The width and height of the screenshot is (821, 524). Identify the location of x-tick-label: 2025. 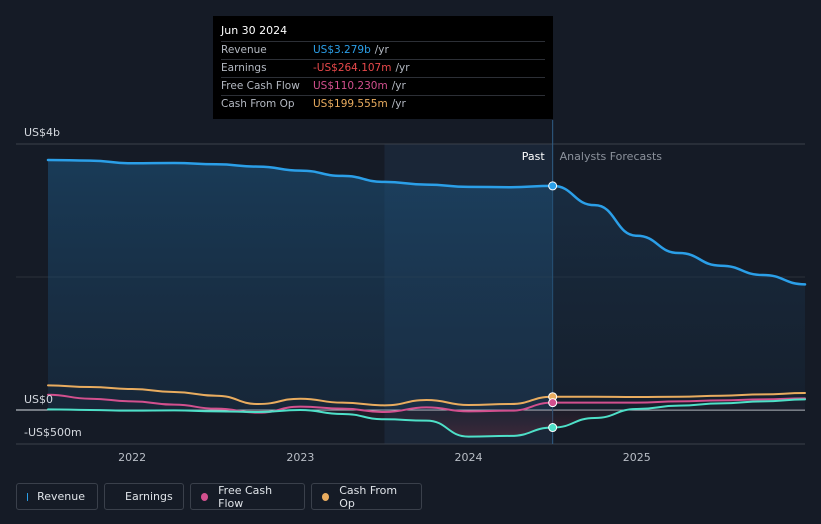
(637, 457).